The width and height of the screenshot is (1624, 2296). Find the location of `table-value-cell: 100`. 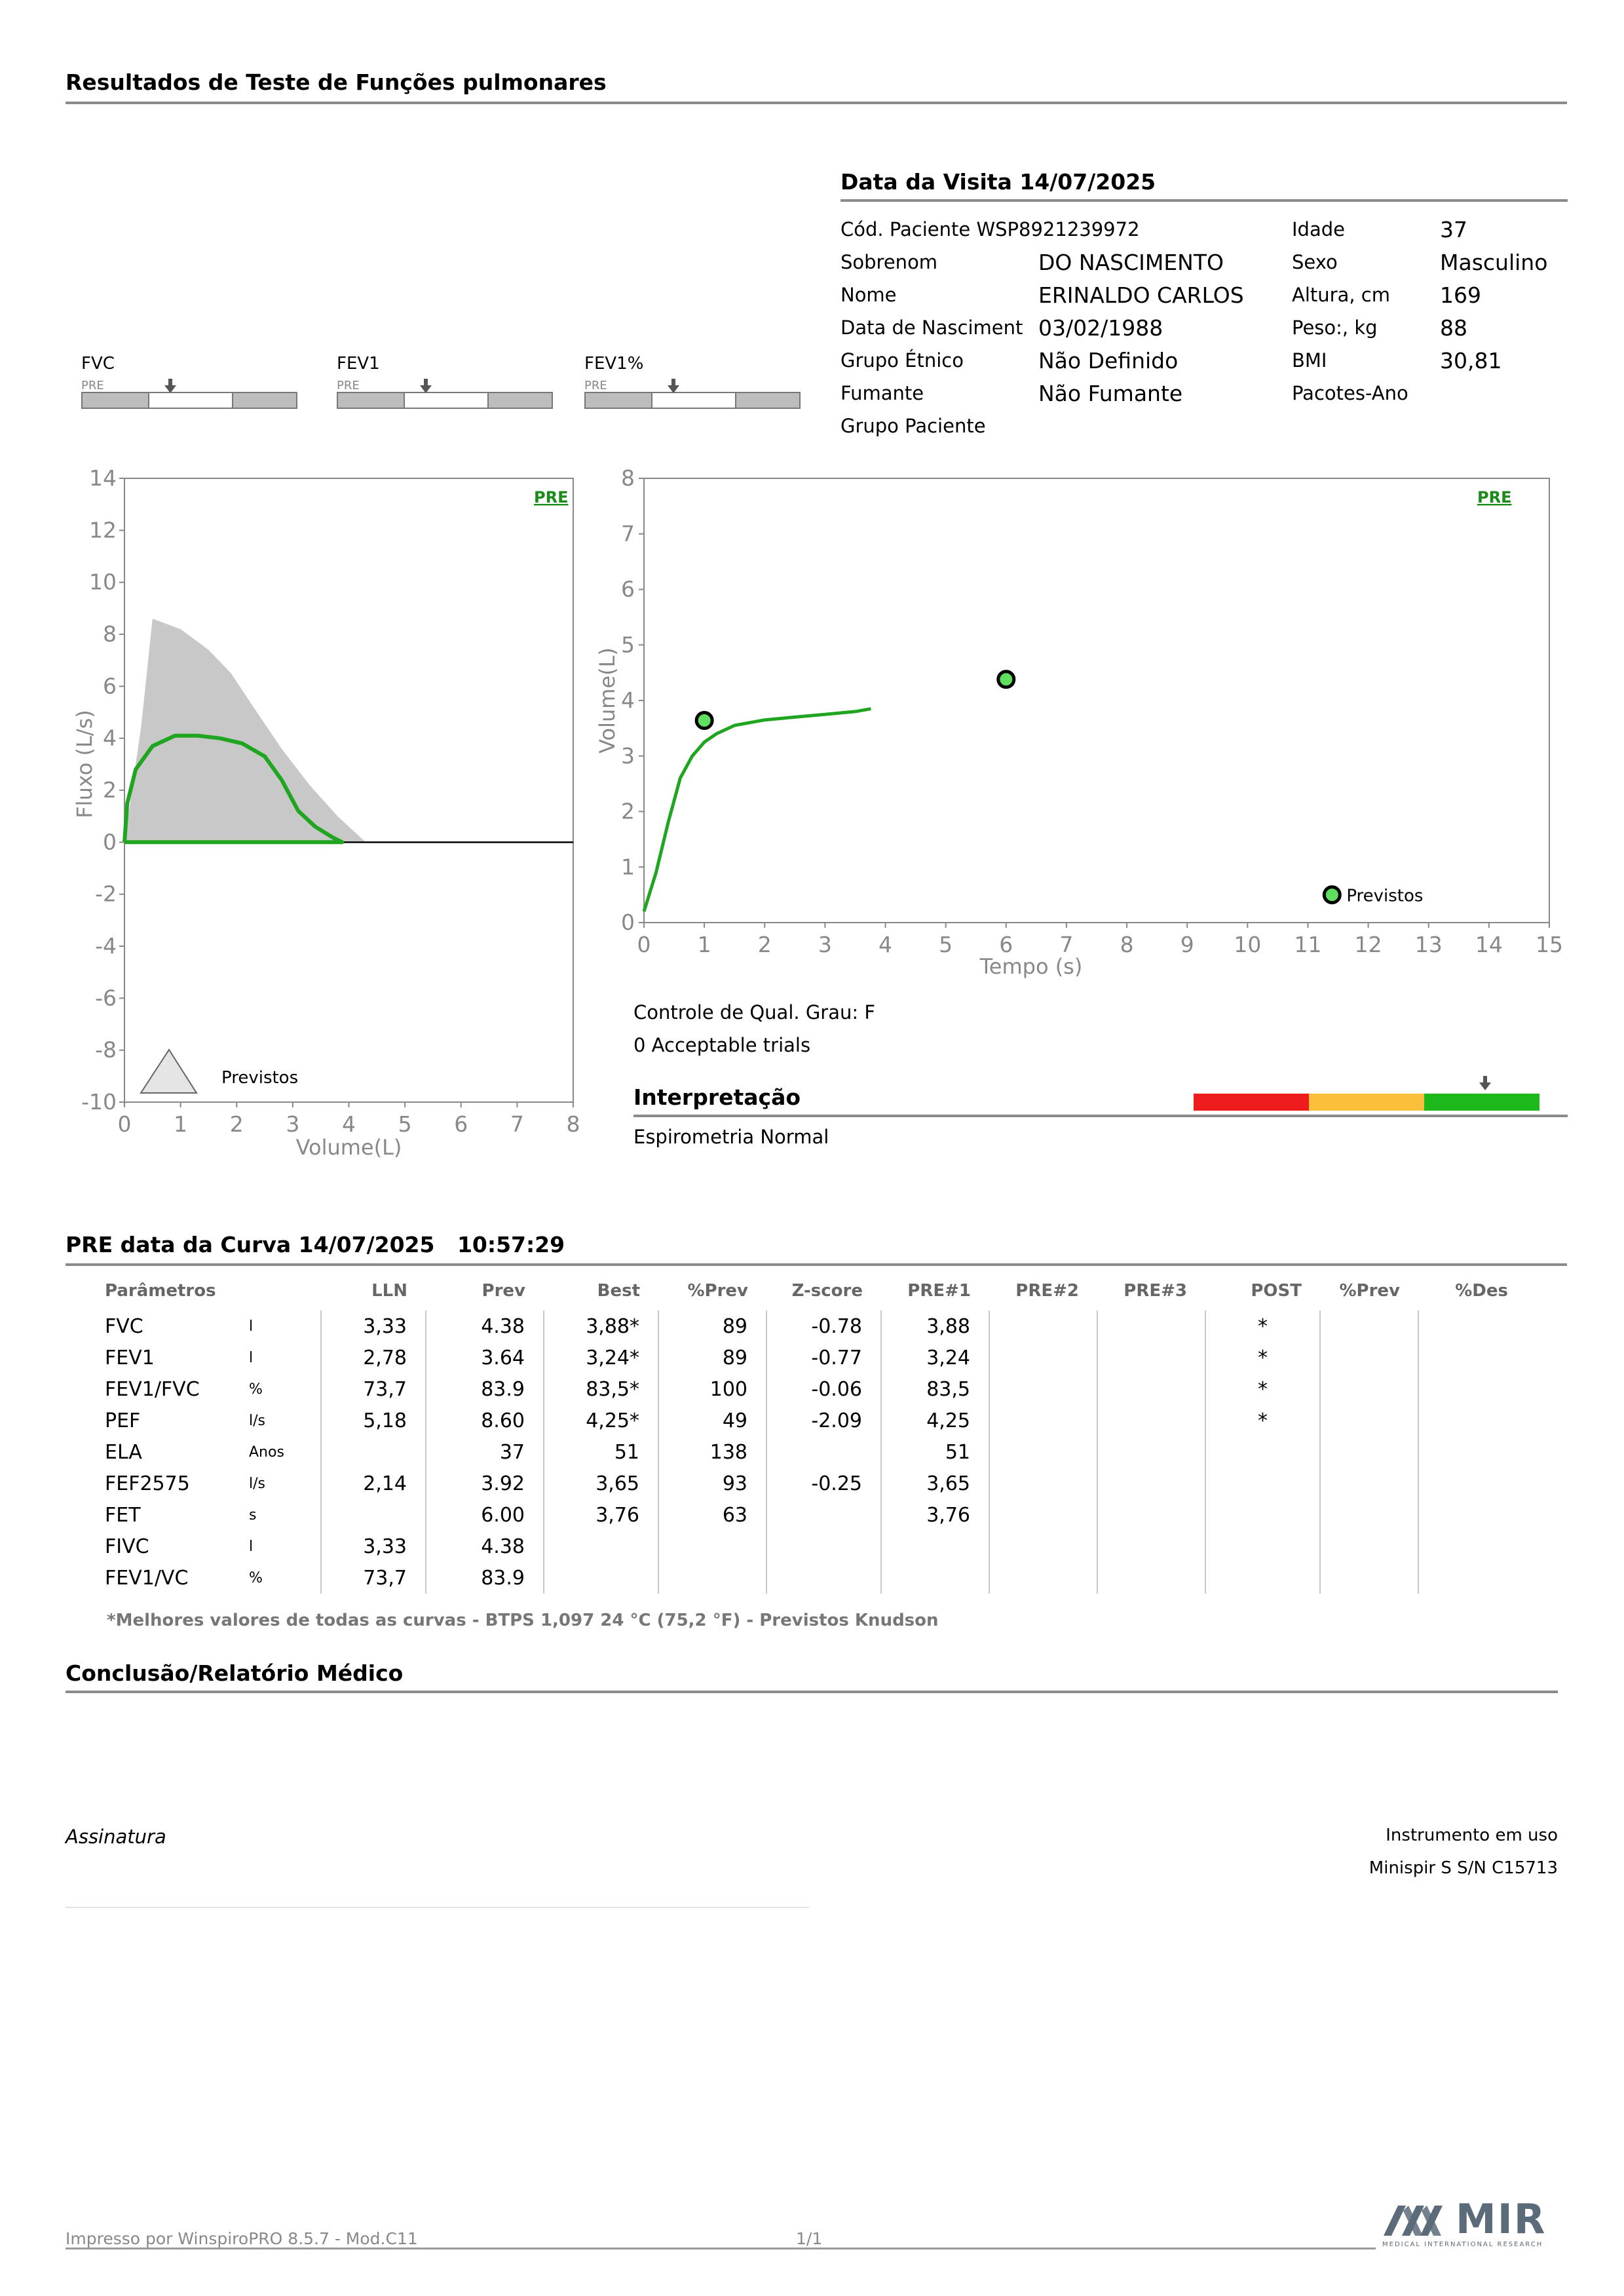

table-value-cell: 100 is located at coordinates (712, 1389).